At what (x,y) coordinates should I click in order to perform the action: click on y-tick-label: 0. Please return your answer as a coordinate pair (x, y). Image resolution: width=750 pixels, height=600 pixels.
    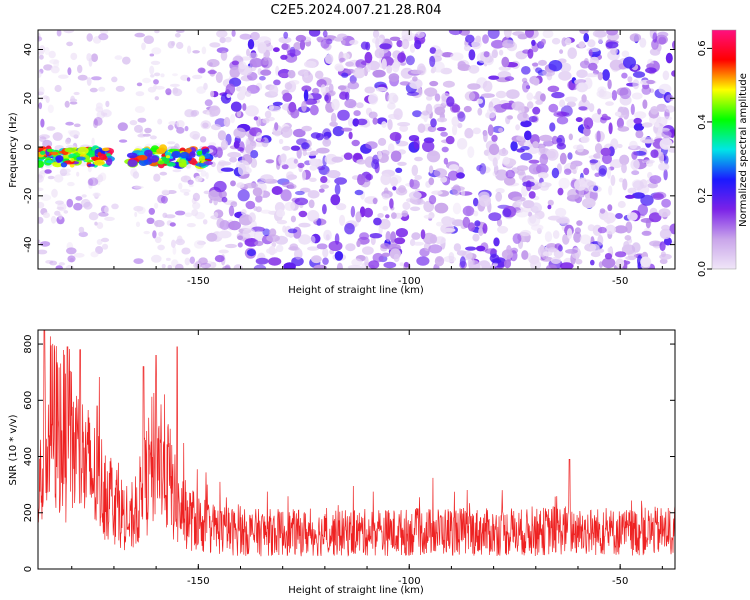
    Looking at the image, I should click on (28, 569).